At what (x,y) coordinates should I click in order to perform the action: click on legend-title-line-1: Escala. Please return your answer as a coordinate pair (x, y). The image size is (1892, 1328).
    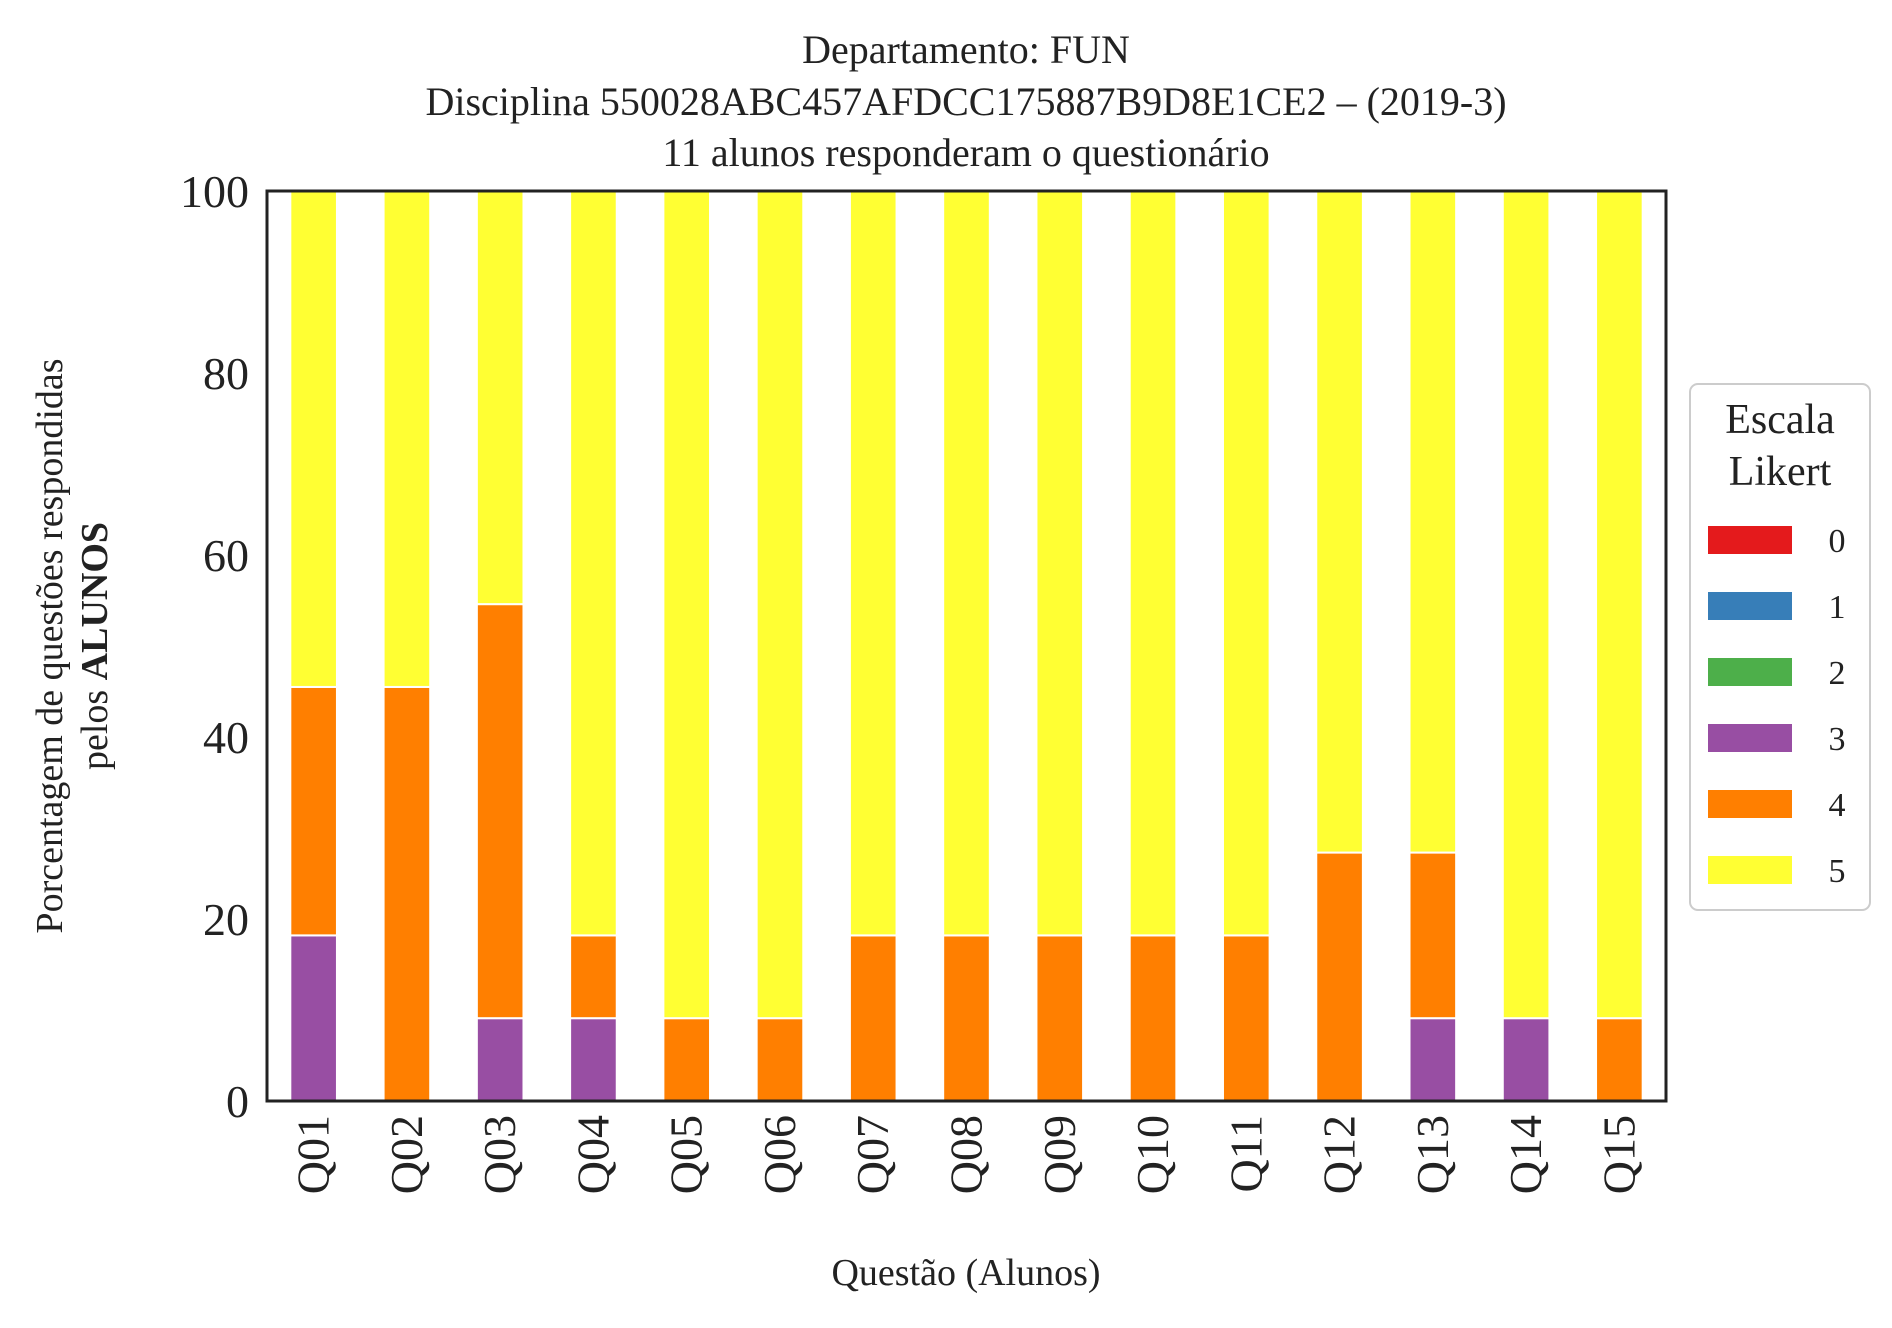
    Looking at the image, I should click on (1780, 420).